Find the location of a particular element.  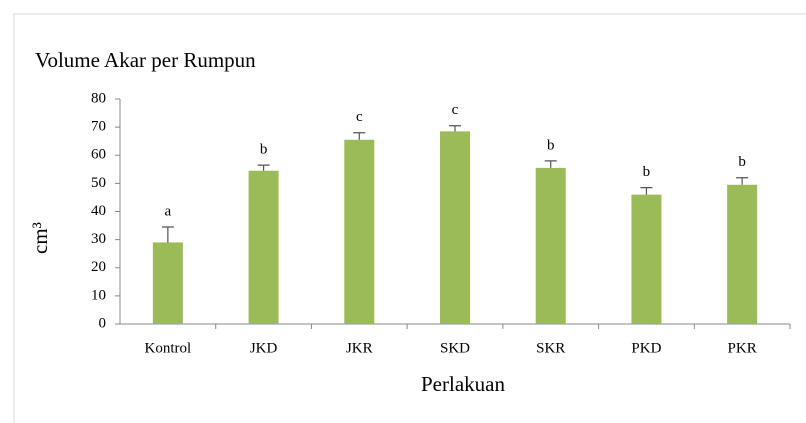

y-tick-label: 80 is located at coordinates (98, 98).